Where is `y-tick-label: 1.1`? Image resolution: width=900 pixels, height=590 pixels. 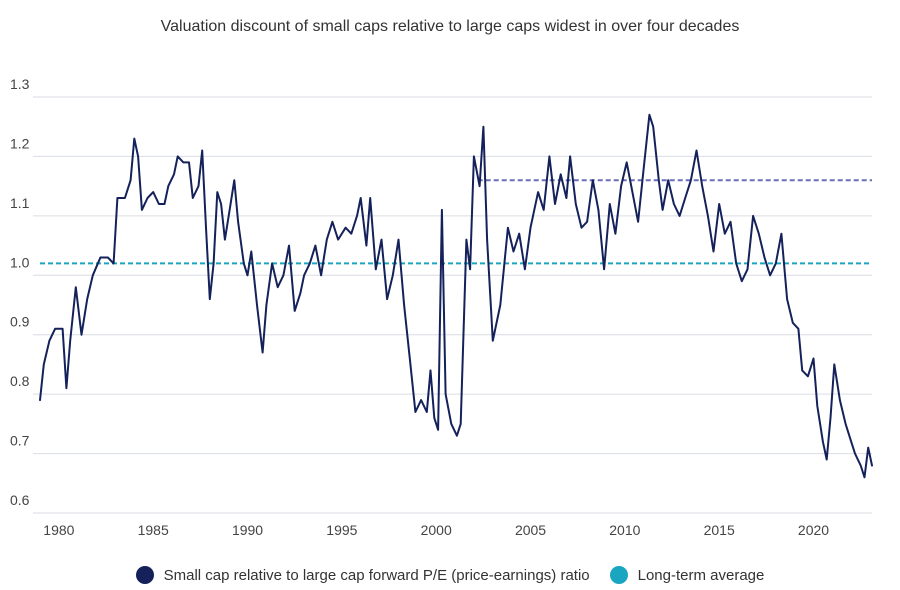 y-tick-label: 1.1 is located at coordinates (20, 203).